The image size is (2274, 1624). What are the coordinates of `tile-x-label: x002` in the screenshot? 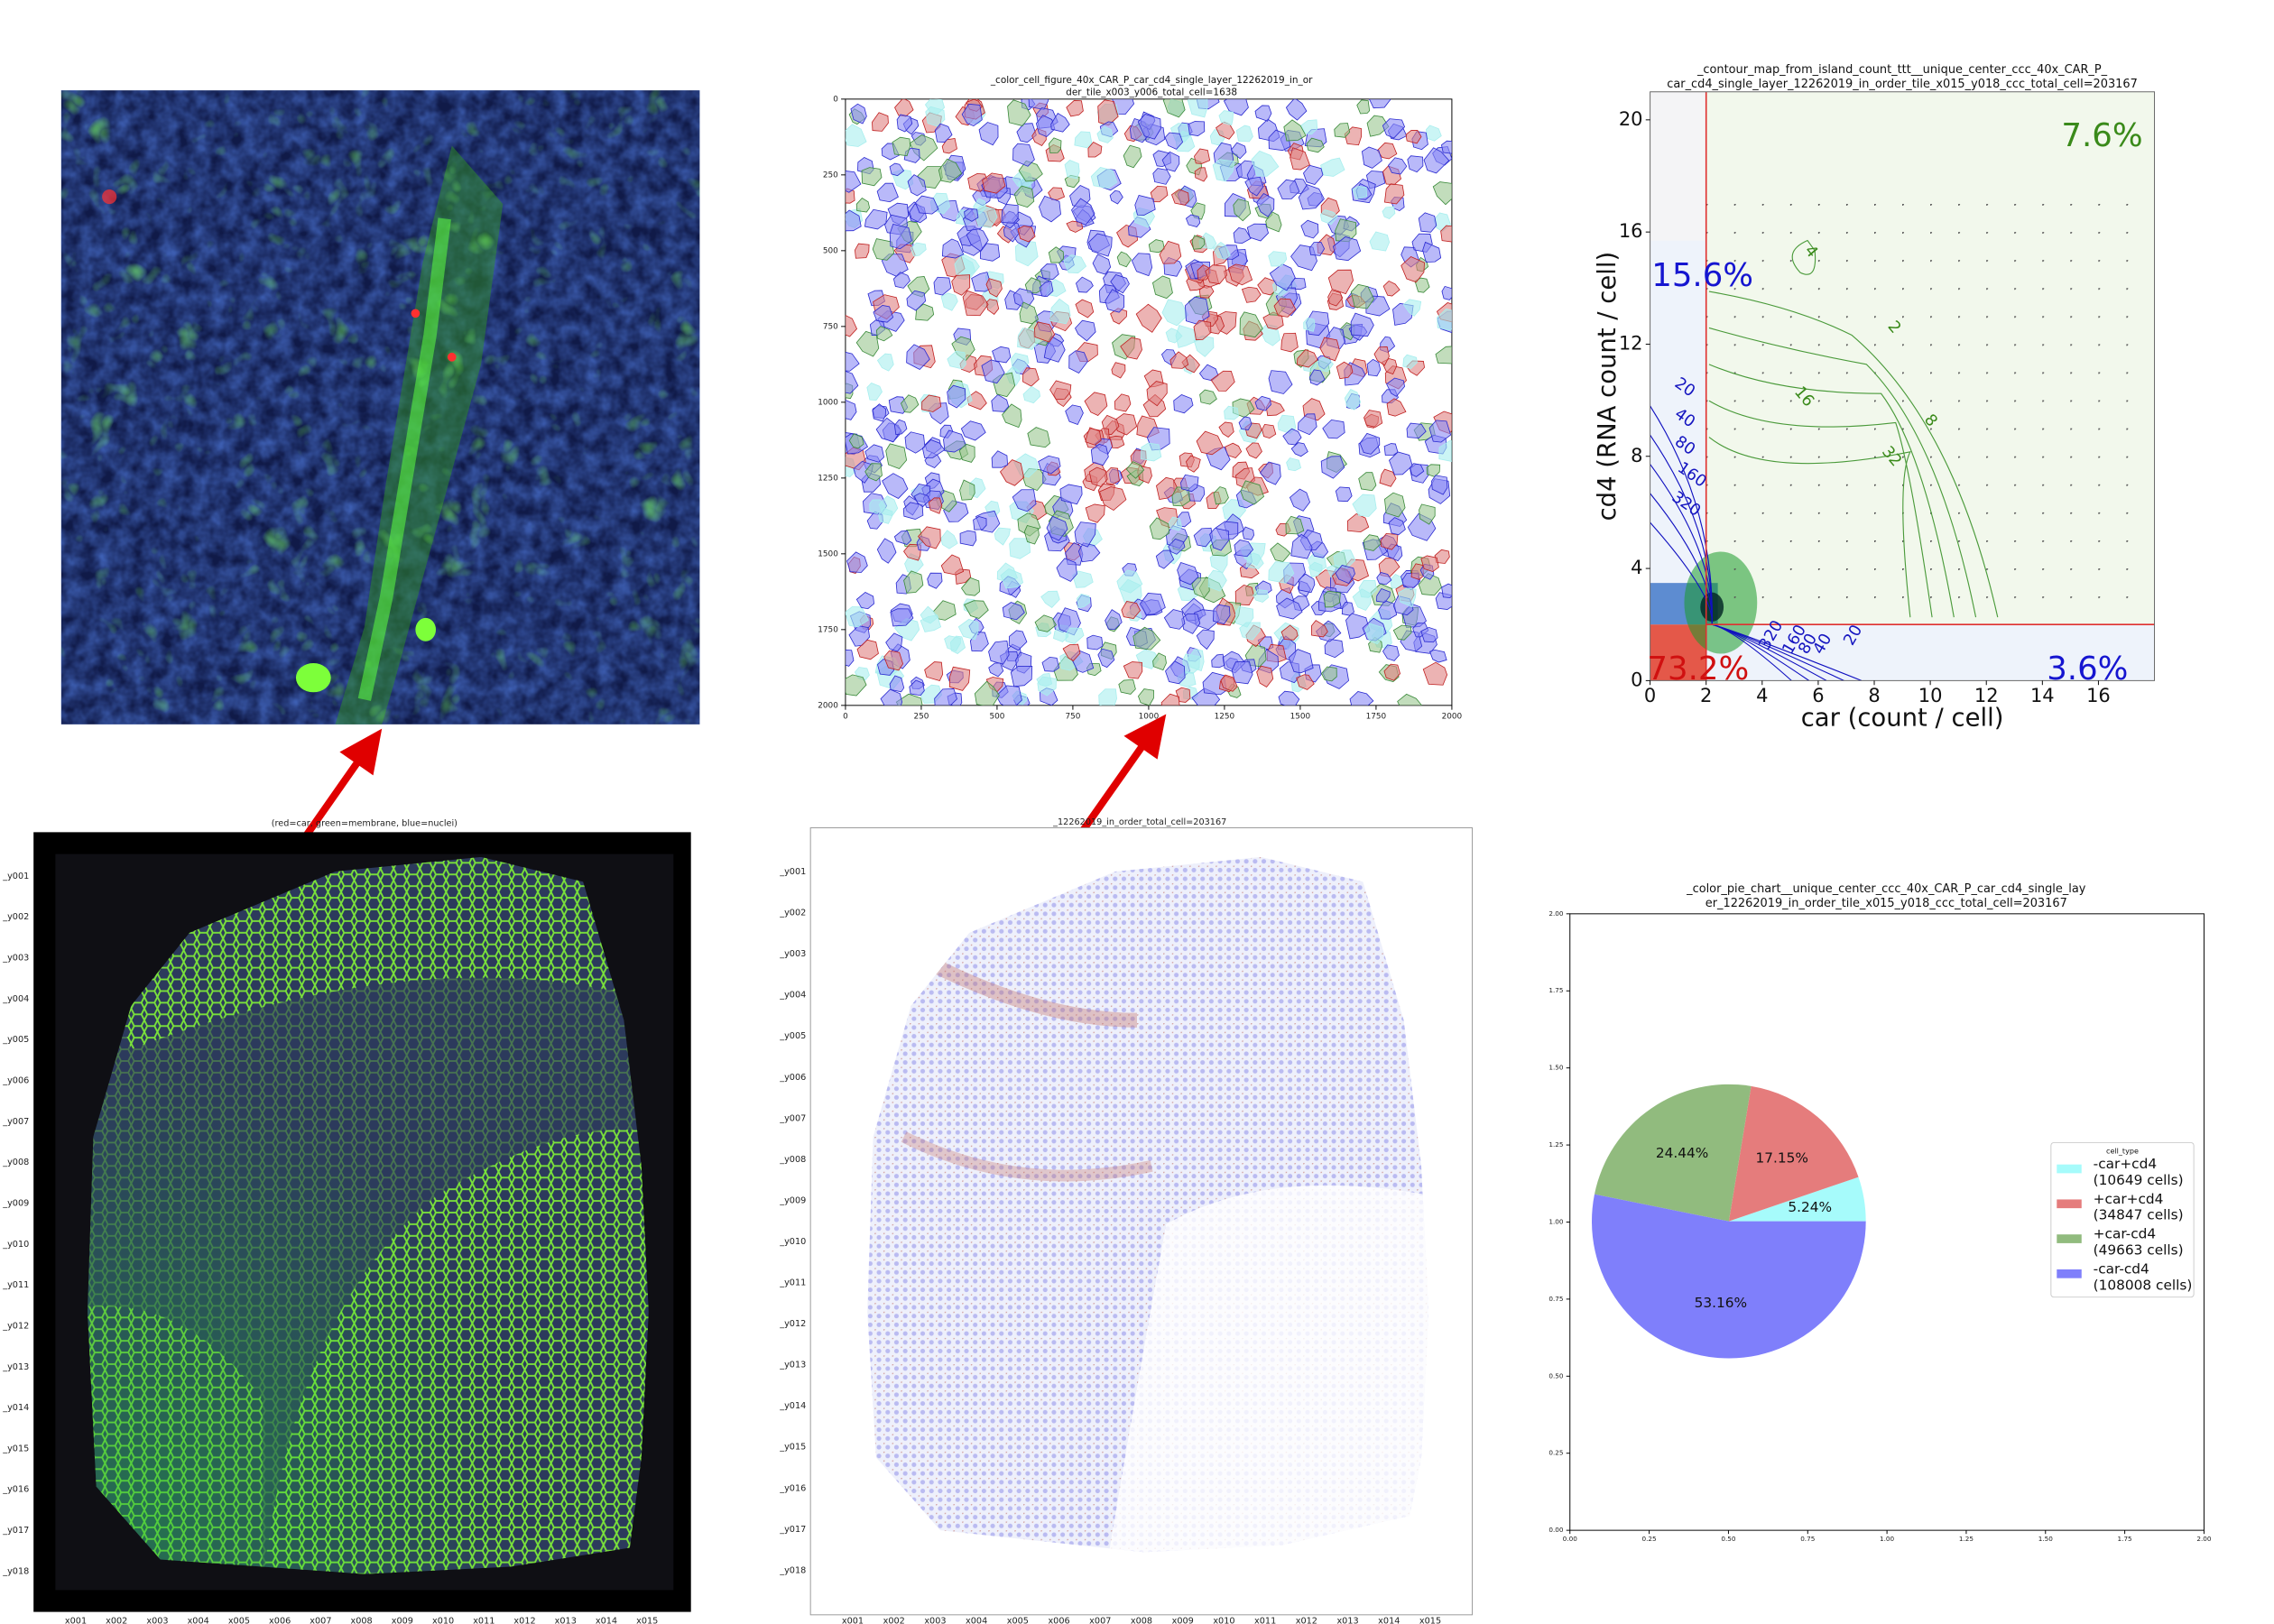 It's located at (117, 1620).